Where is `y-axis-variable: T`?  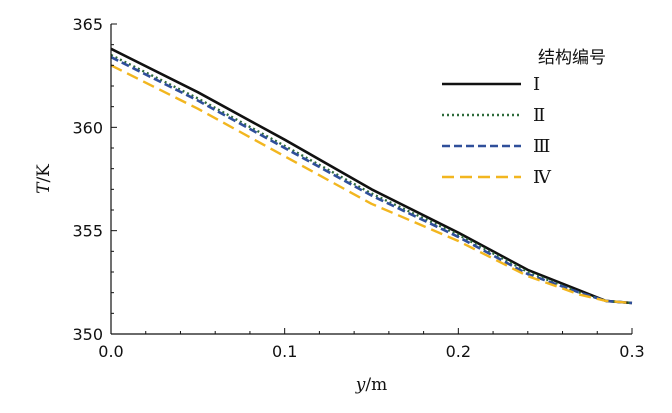 y-axis-variable: T is located at coordinates (44, 187).